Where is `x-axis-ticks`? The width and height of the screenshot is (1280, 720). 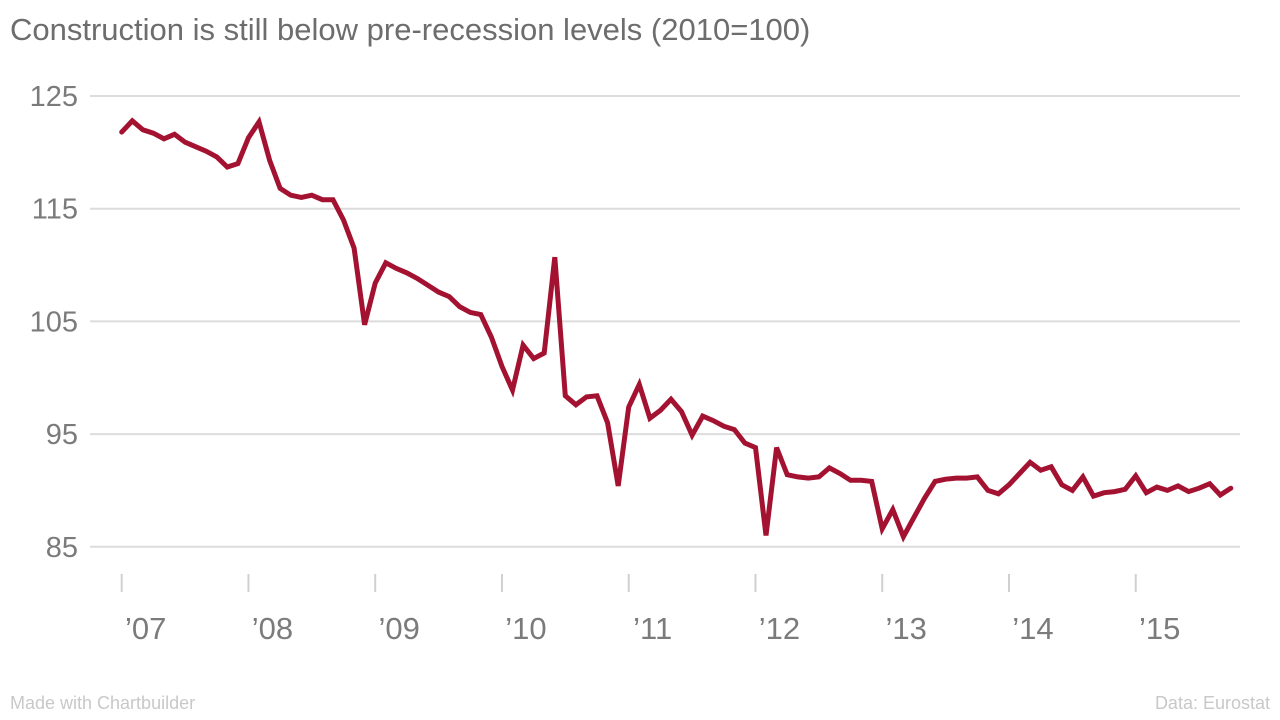
x-axis-ticks is located at coordinates (628, 583).